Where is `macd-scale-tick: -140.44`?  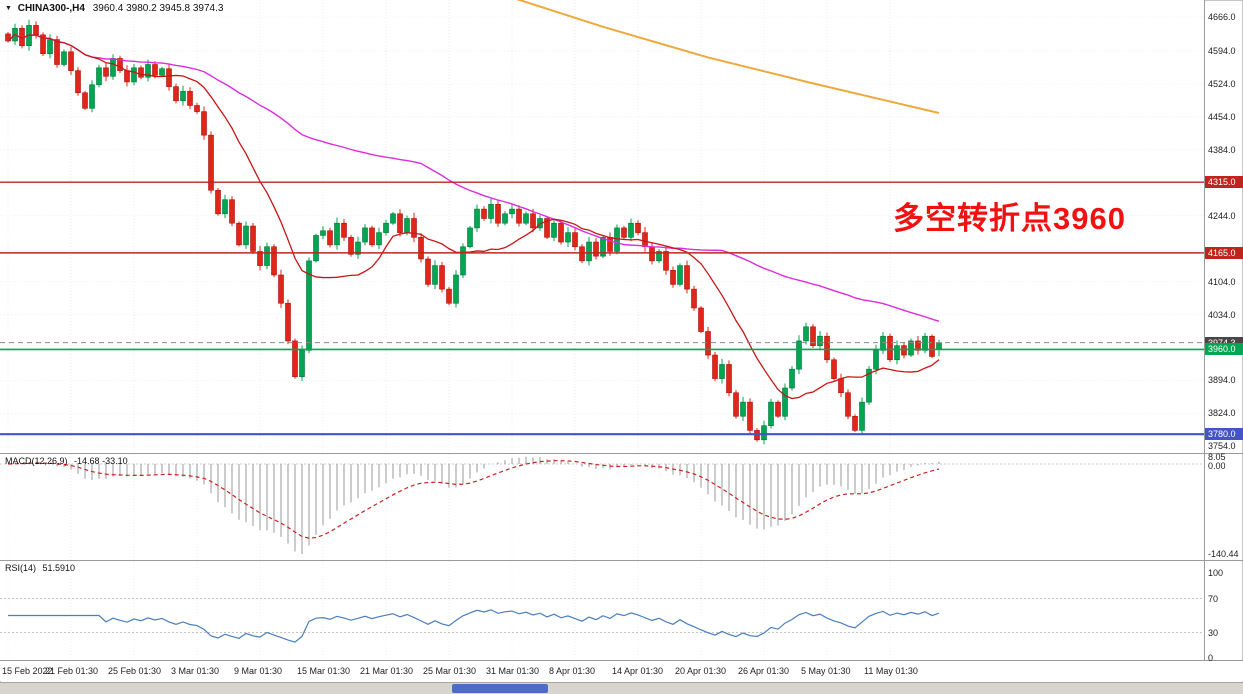 macd-scale-tick: -140.44 is located at coordinates (1223, 554).